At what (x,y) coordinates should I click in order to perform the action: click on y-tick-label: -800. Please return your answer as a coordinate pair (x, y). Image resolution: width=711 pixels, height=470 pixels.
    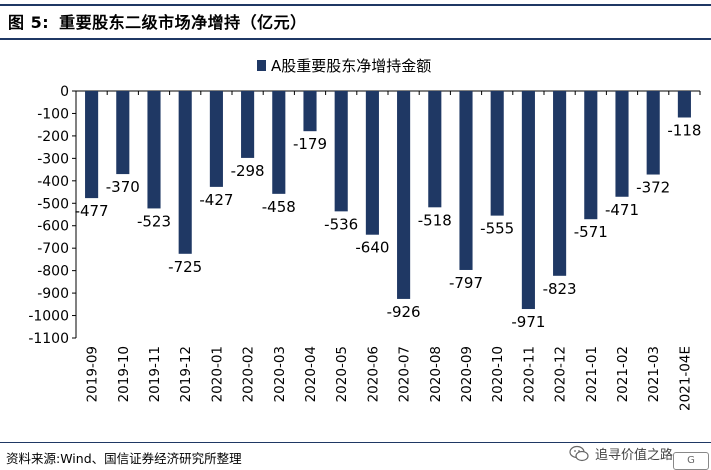
    Looking at the image, I should click on (53, 272).